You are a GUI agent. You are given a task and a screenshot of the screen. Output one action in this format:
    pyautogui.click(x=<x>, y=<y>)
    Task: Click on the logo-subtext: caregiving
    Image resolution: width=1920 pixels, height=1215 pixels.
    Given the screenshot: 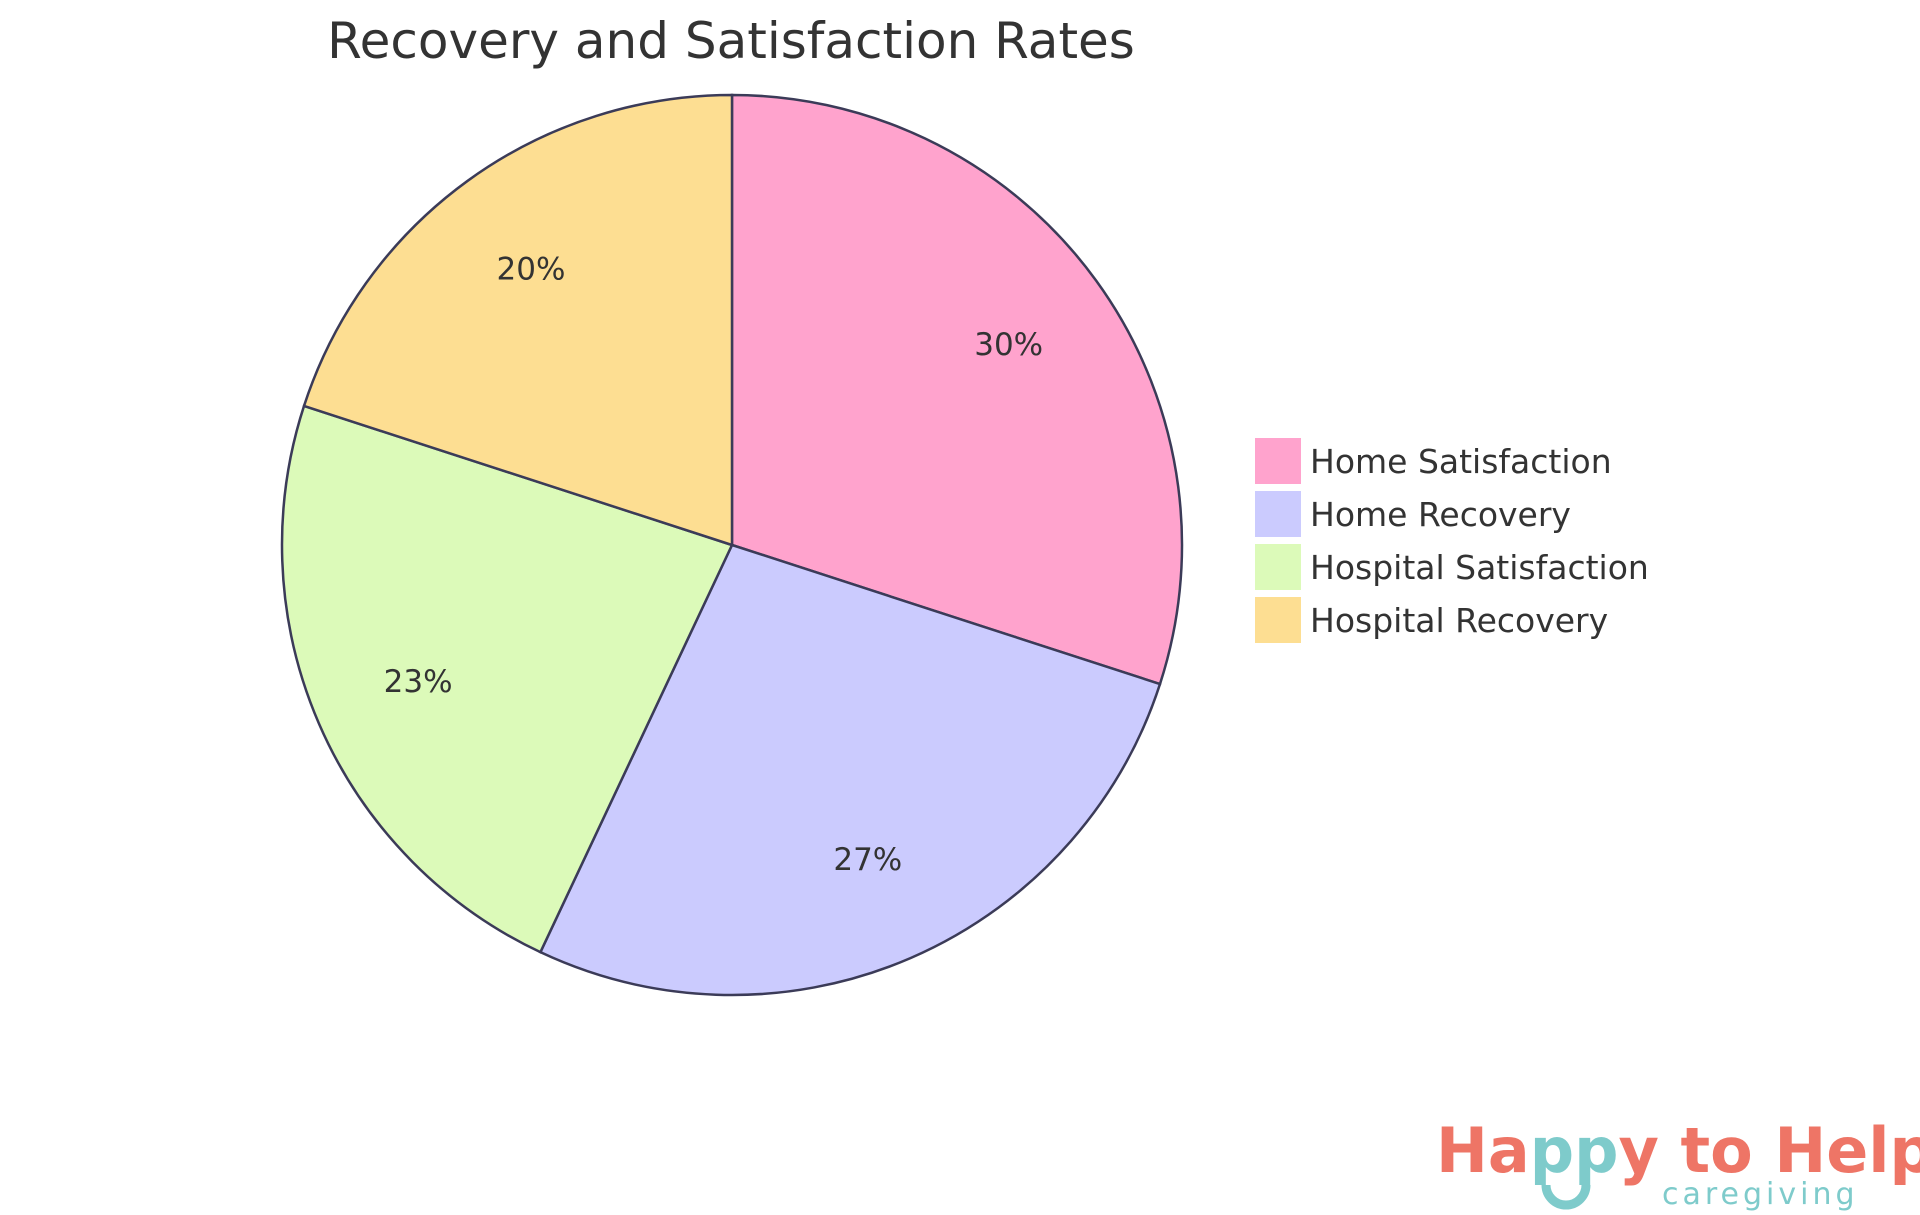 What is the action you would take?
    pyautogui.click(x=1760, y=1194)
    